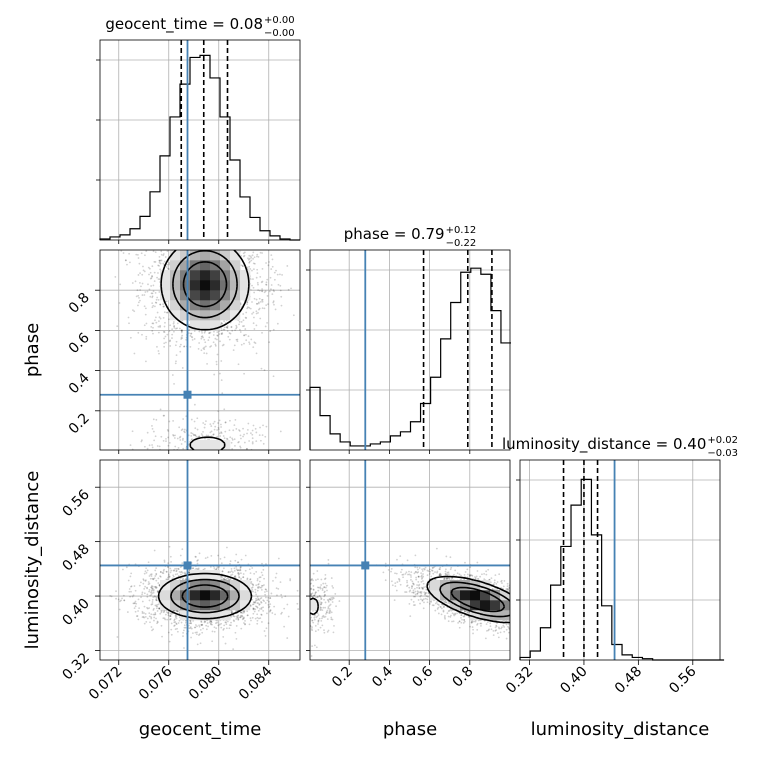  I want to click on axes-frame, so click(200, 350).